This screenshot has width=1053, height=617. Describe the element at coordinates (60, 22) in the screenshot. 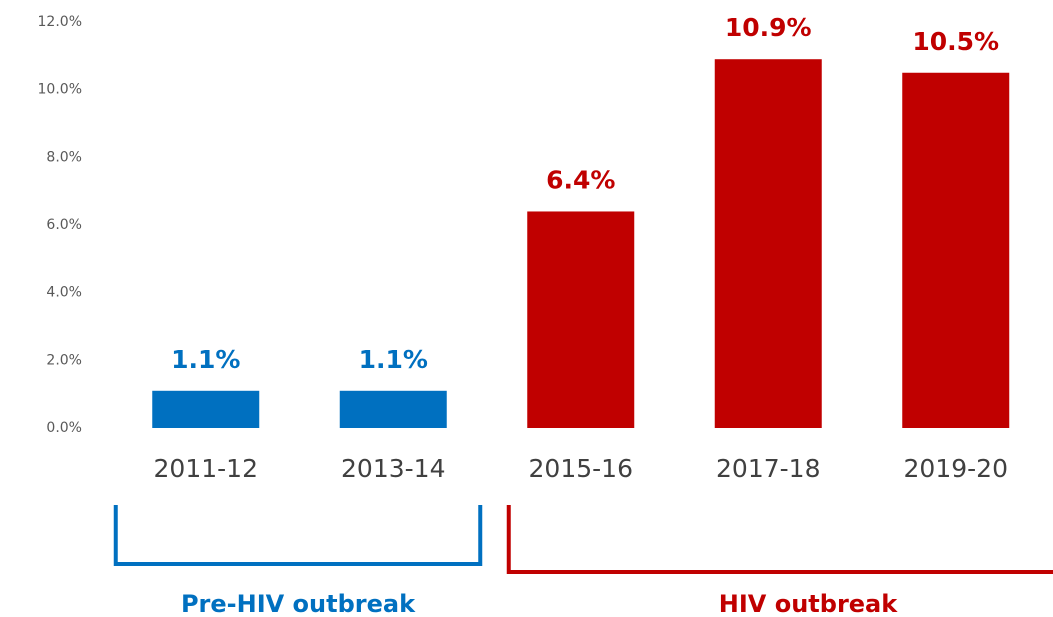

I see `y-tick-label: 12.0%` at that location.